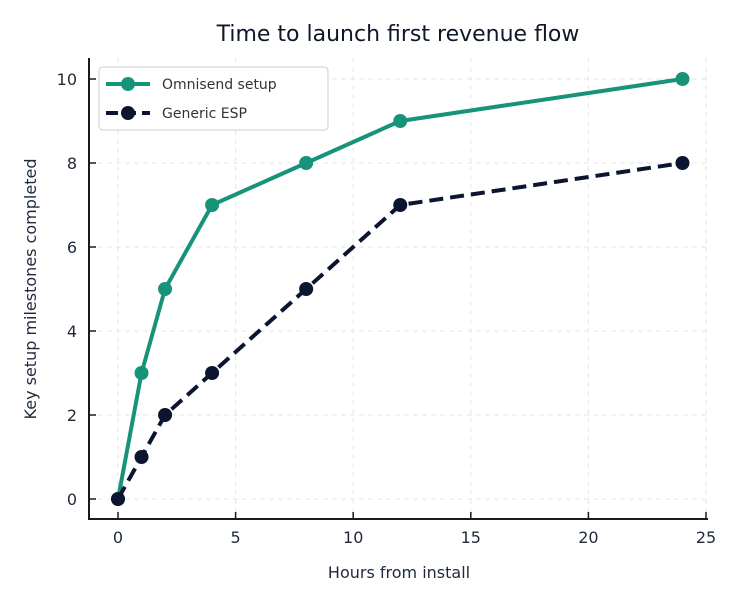 The width and height of the screenshot is (738, 601). Describe the element at coordinates (588, 537) in the screenshot. I see `x-tick-label: 20` at that location.